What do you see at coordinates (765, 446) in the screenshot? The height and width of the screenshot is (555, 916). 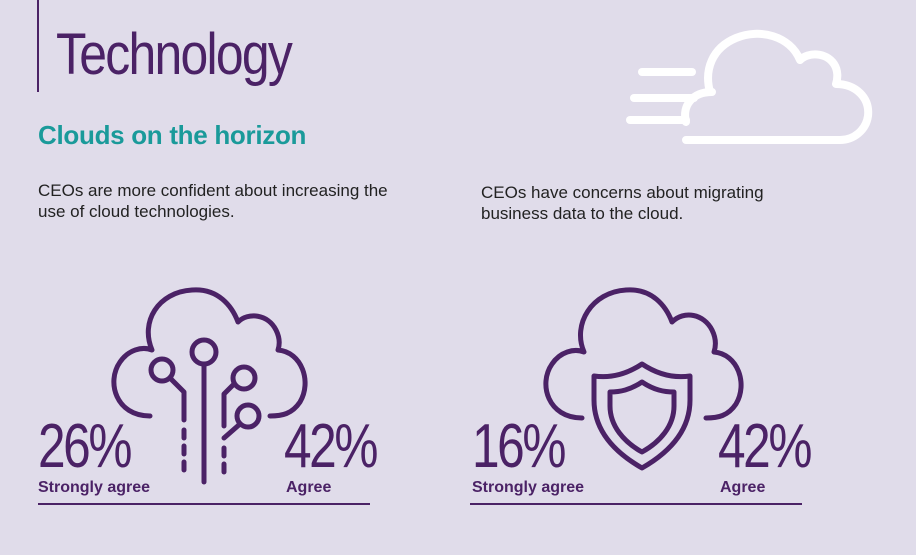 I see `stat-agree-value-right: 42%` at bounding box center [765, 446].